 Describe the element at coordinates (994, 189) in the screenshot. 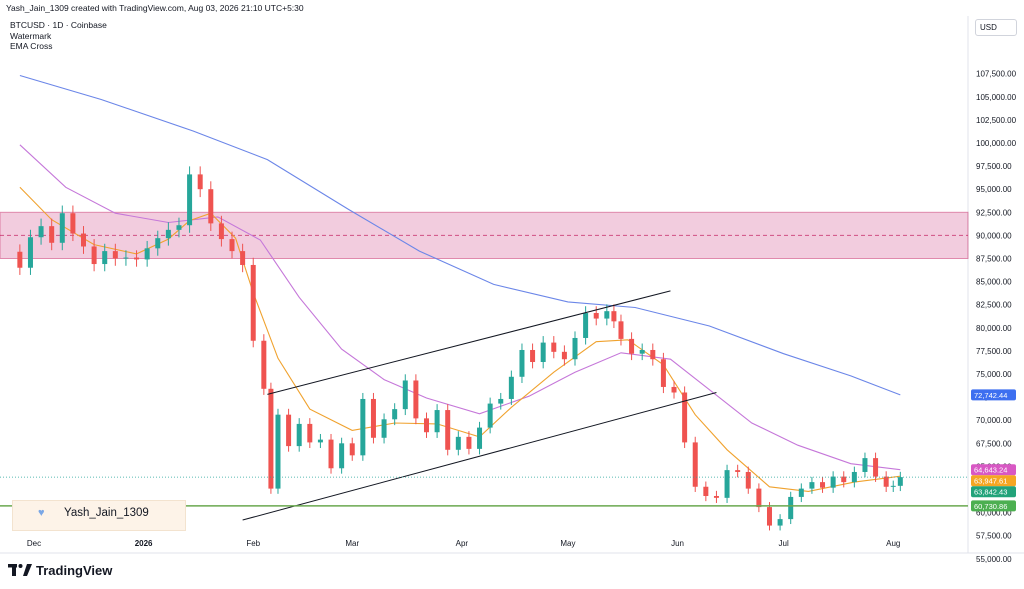

I see `y-tick-label: 95,000.00` at that location.